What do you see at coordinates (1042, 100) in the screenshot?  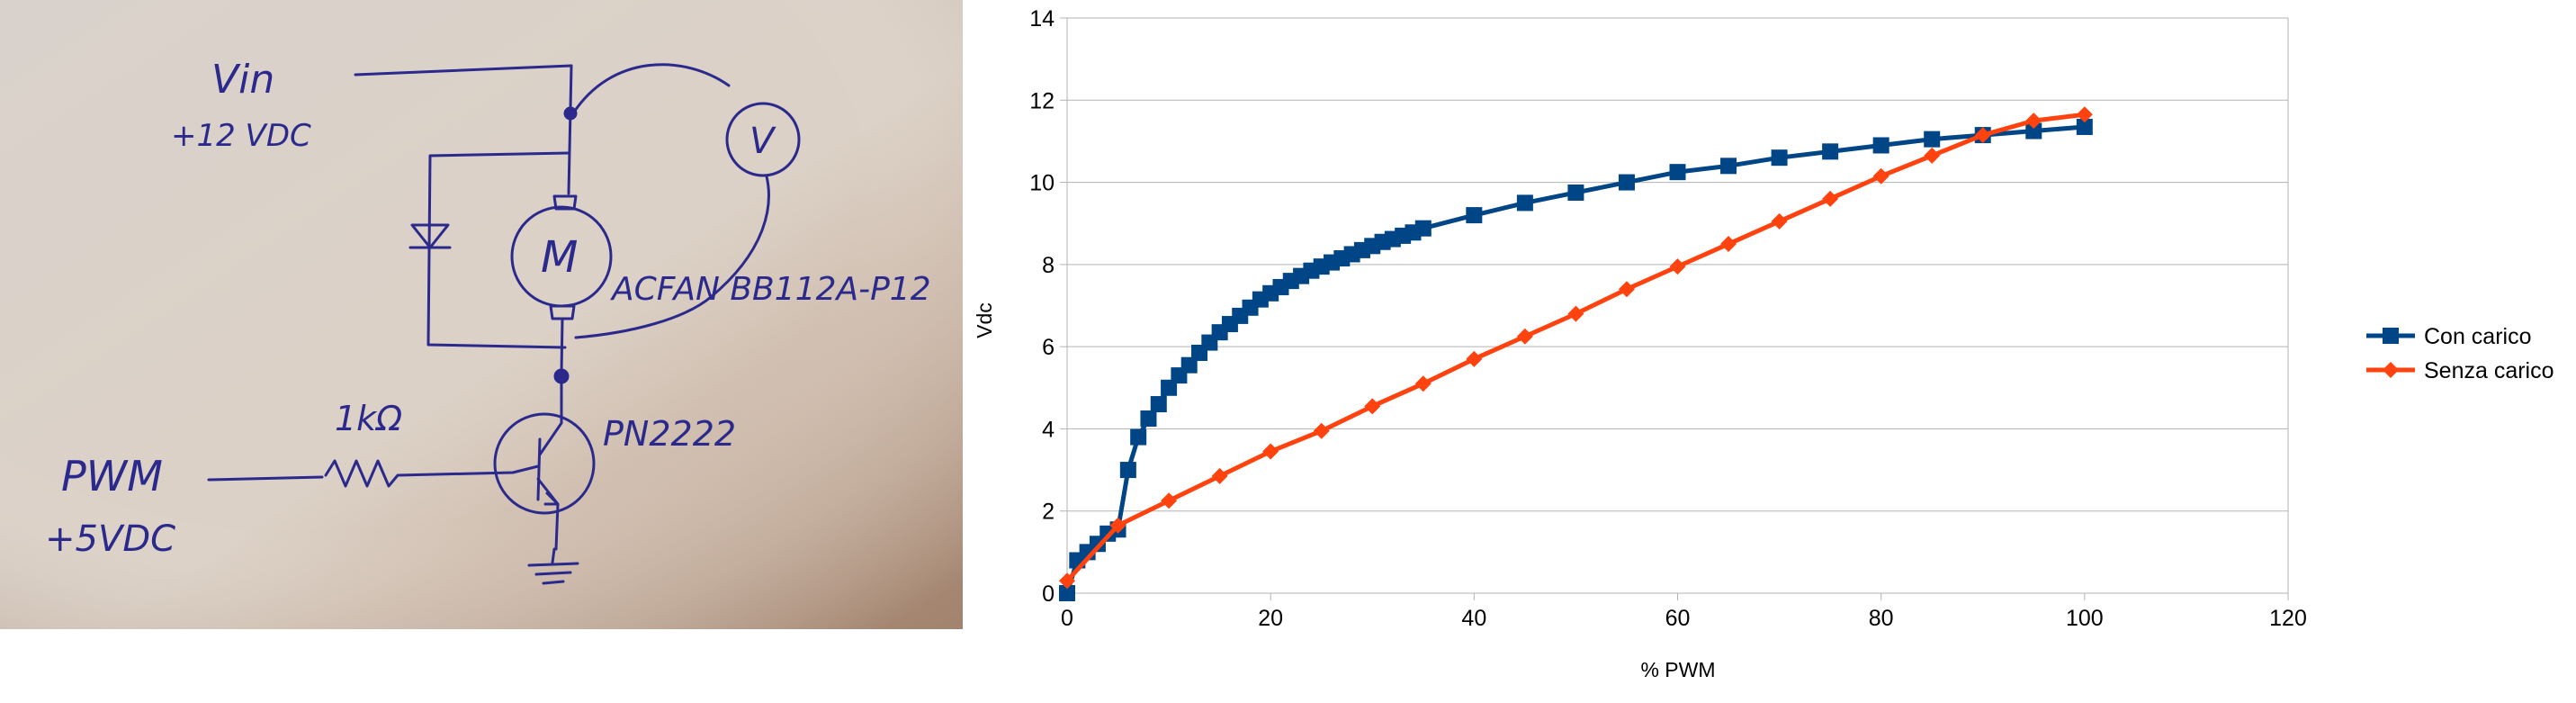 I see `y-tick-label: 12` at bounding box center [1042, 100].